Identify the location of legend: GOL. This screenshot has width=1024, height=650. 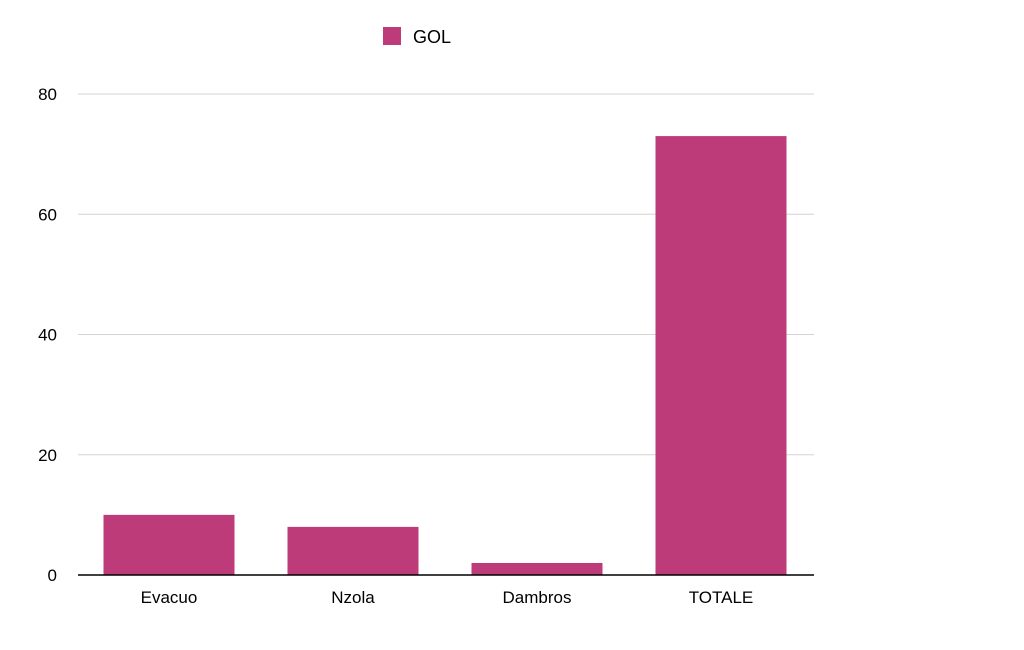
(417, 37).